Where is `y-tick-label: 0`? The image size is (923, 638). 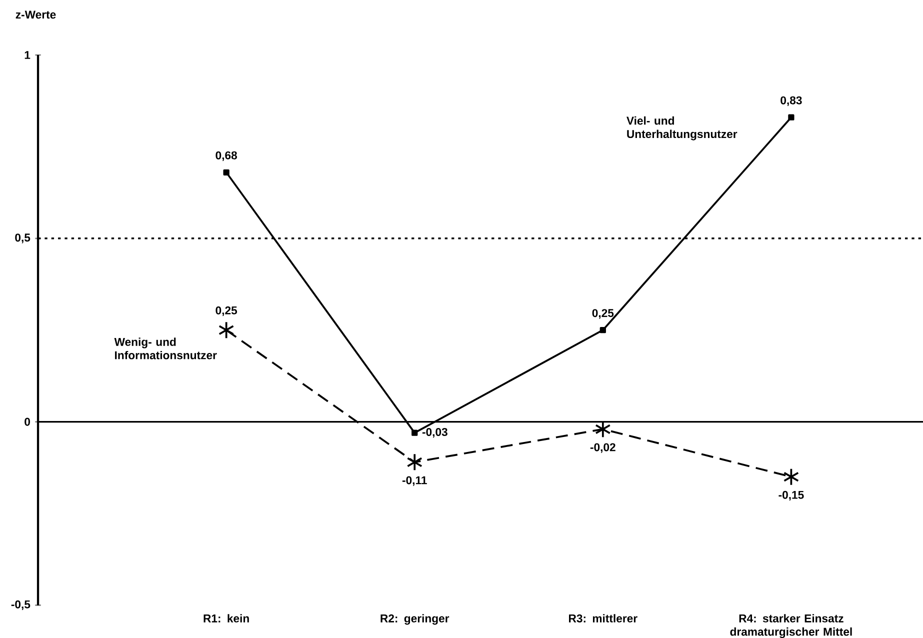
y-tick-label: 0 is located at coordinates (27, 422).